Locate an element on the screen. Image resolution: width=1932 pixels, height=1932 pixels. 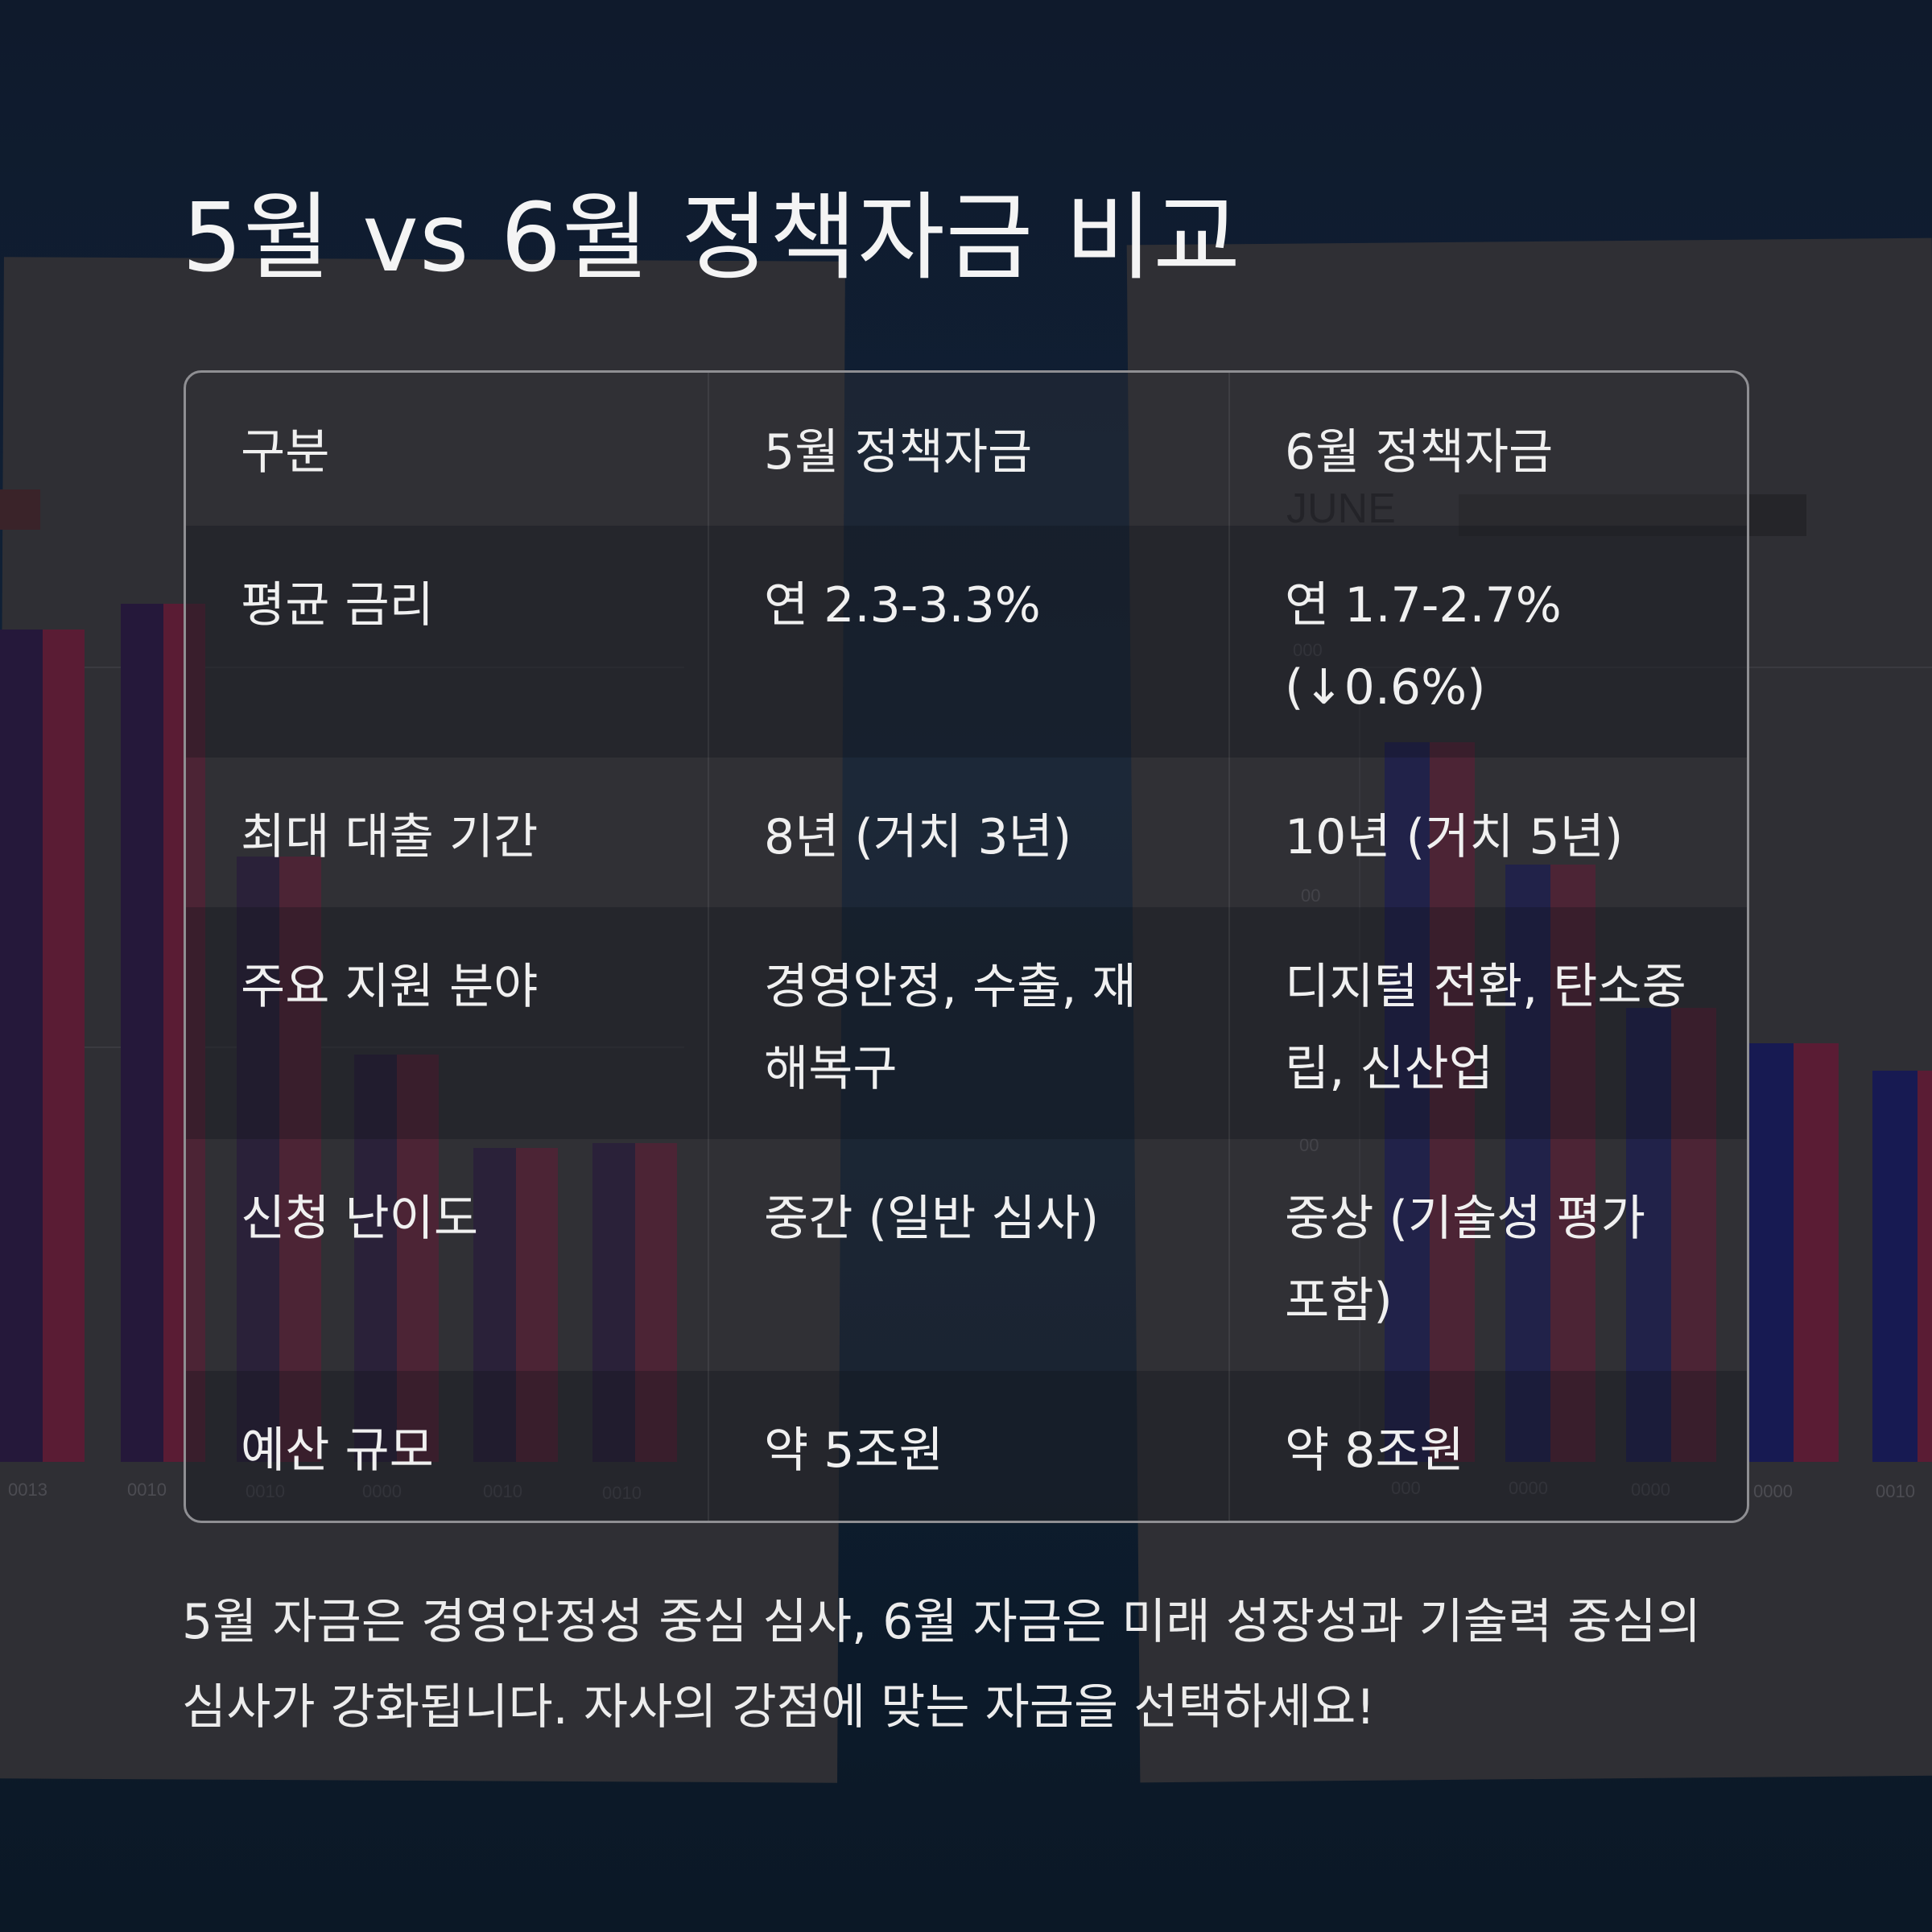
table-header-row: 구분 5월 정책자금 6월 정책자금 is located at coordinates (966, 449).